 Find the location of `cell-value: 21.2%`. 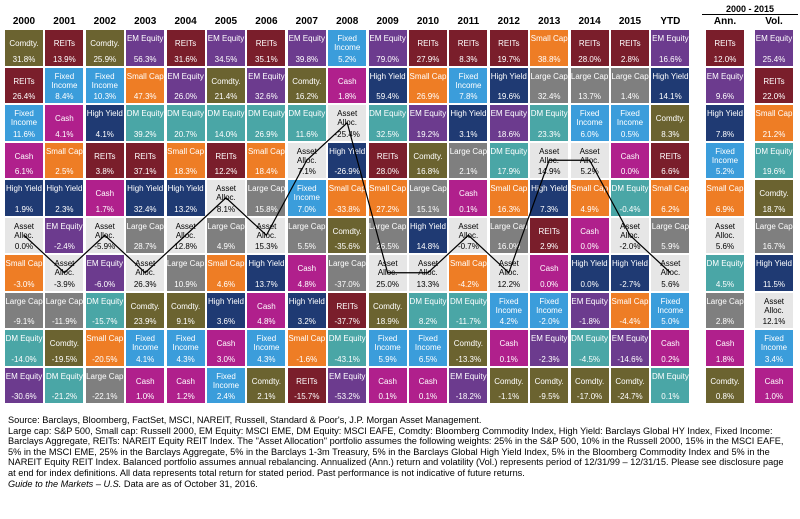

cell-value: 21.2% is located at coordinates (774, 134).